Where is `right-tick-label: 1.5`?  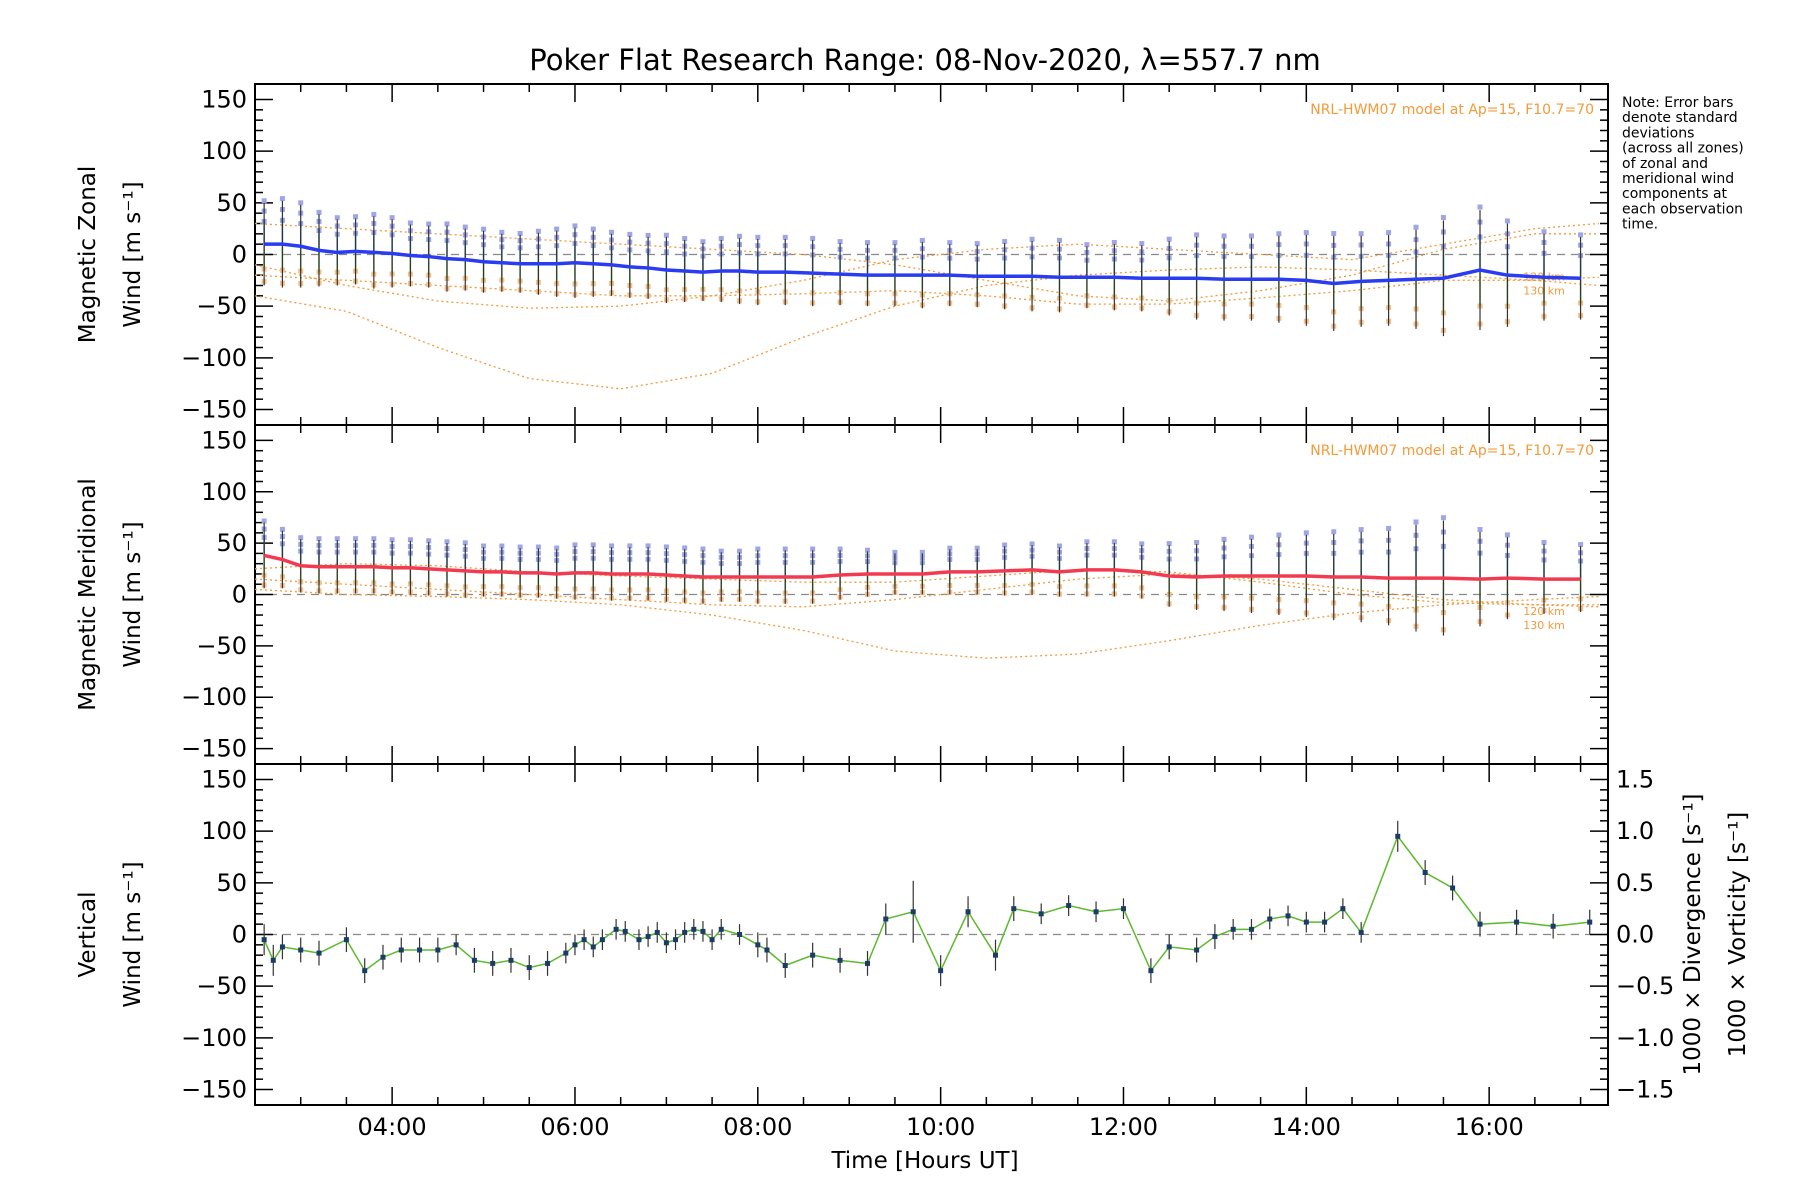 right-tick-label: 1.5 is located at coordinates (1635, 780).